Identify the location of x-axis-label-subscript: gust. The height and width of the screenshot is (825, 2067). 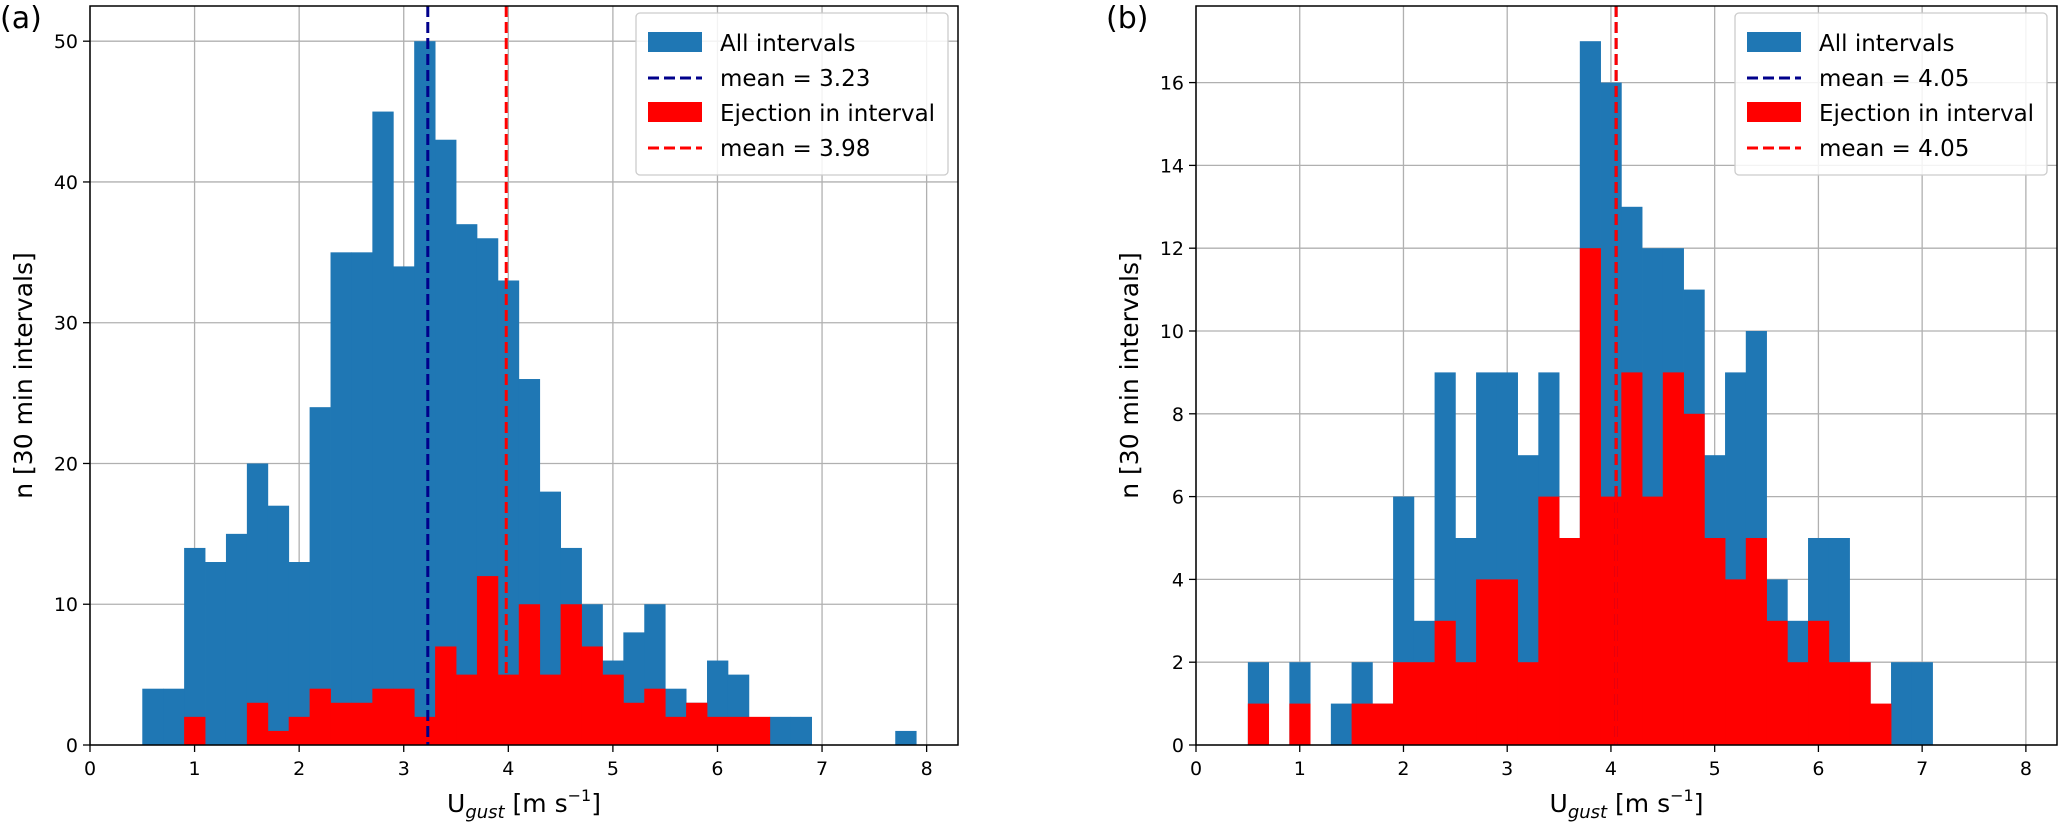
(485, 812).